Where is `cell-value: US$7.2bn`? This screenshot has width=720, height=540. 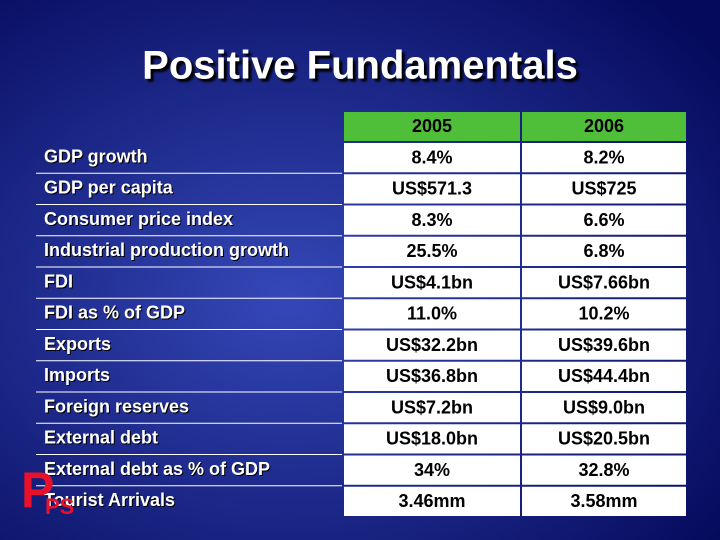 cell-value: US$7.2bn is located at coordinates (432, 407).